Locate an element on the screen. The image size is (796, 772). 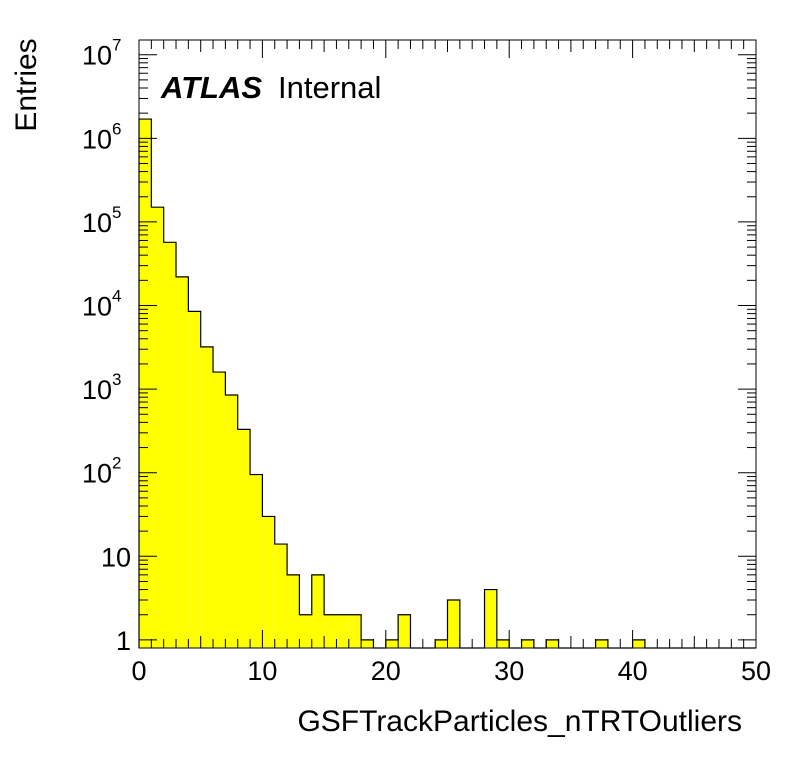
y-axis-label: Entries is located at coordinates (26, 85).